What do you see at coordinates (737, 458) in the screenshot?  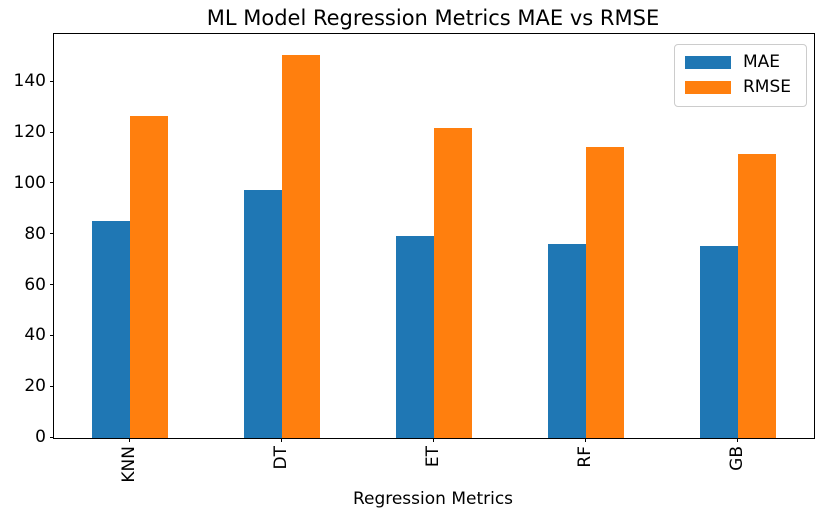 I see `x-tick-label-gb: GB` at bounding box center [737, 458].